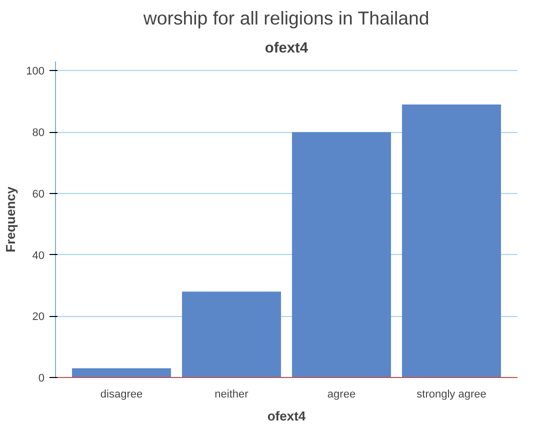 This screenshot has width=537, height=426. Describe the element at coordinates (121, 394) in the screenshot. I see `x-tick-label: disagree` at that location.